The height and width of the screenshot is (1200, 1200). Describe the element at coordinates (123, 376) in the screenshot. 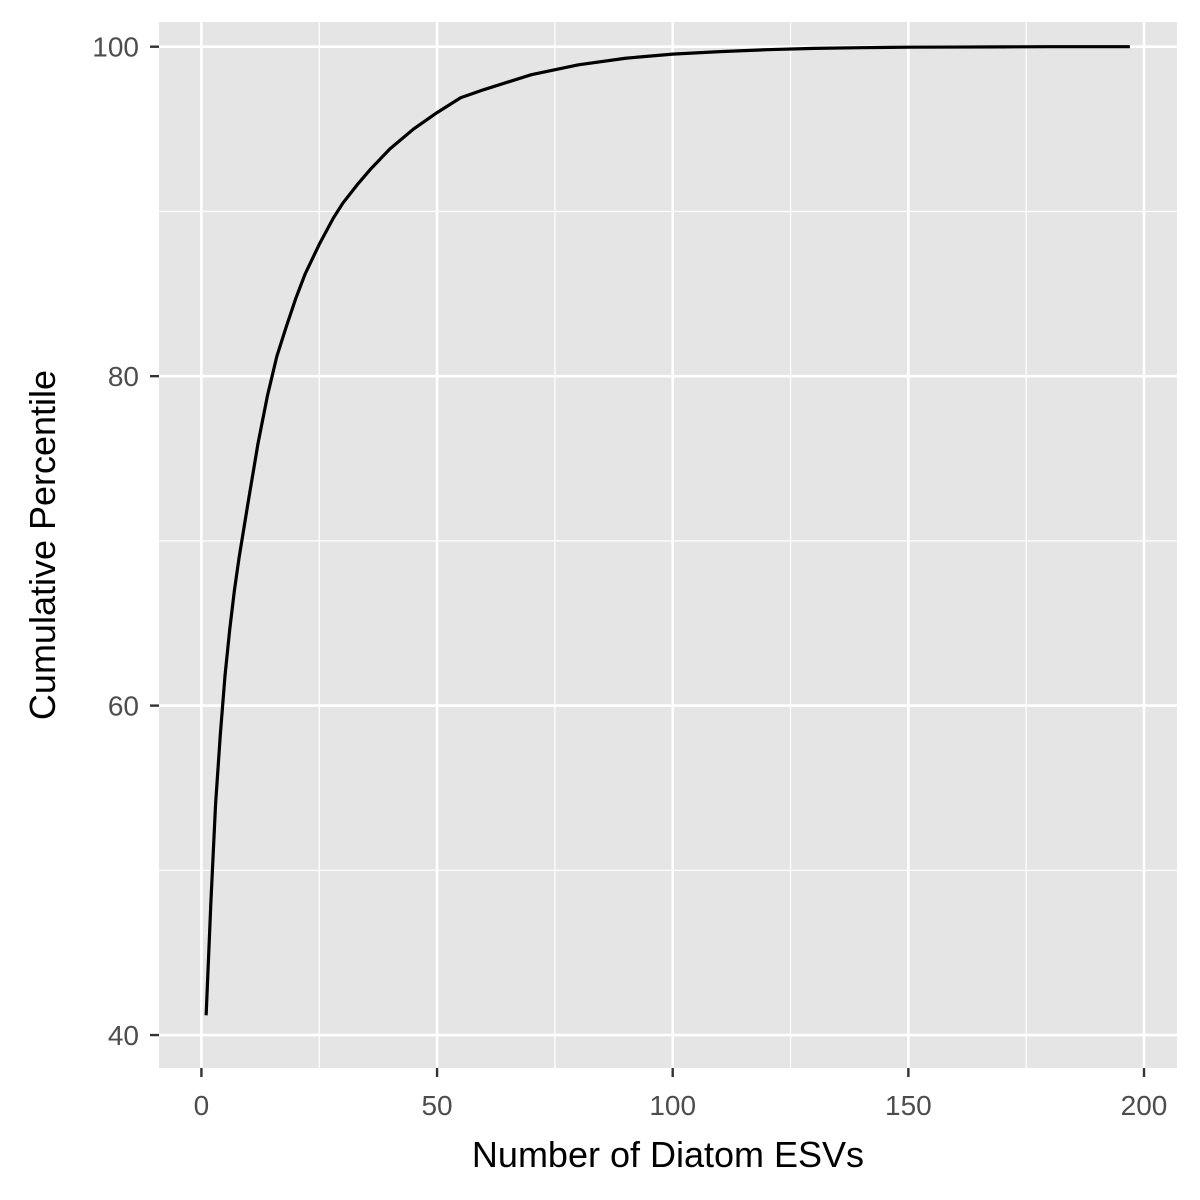

I see `y-tick-label: 80` at that location.